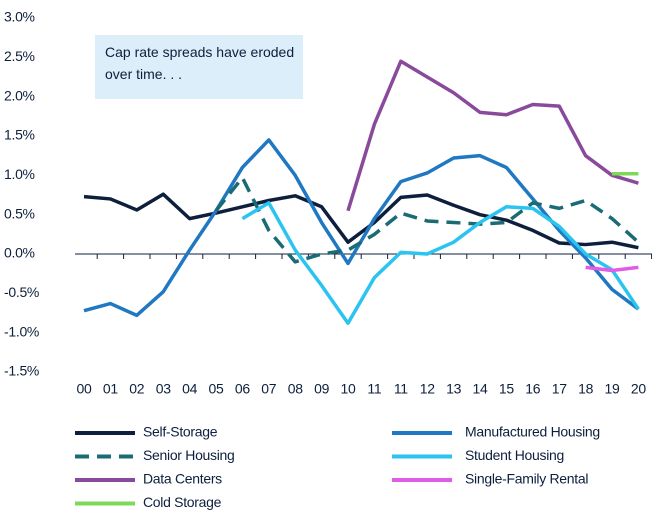 The height and width of the screenshot is (512, 652). What do you see at coordinates (19, 253) in the screenshot?
I see `y-tick-label: 0.0%` at bounding box center [19, 253].